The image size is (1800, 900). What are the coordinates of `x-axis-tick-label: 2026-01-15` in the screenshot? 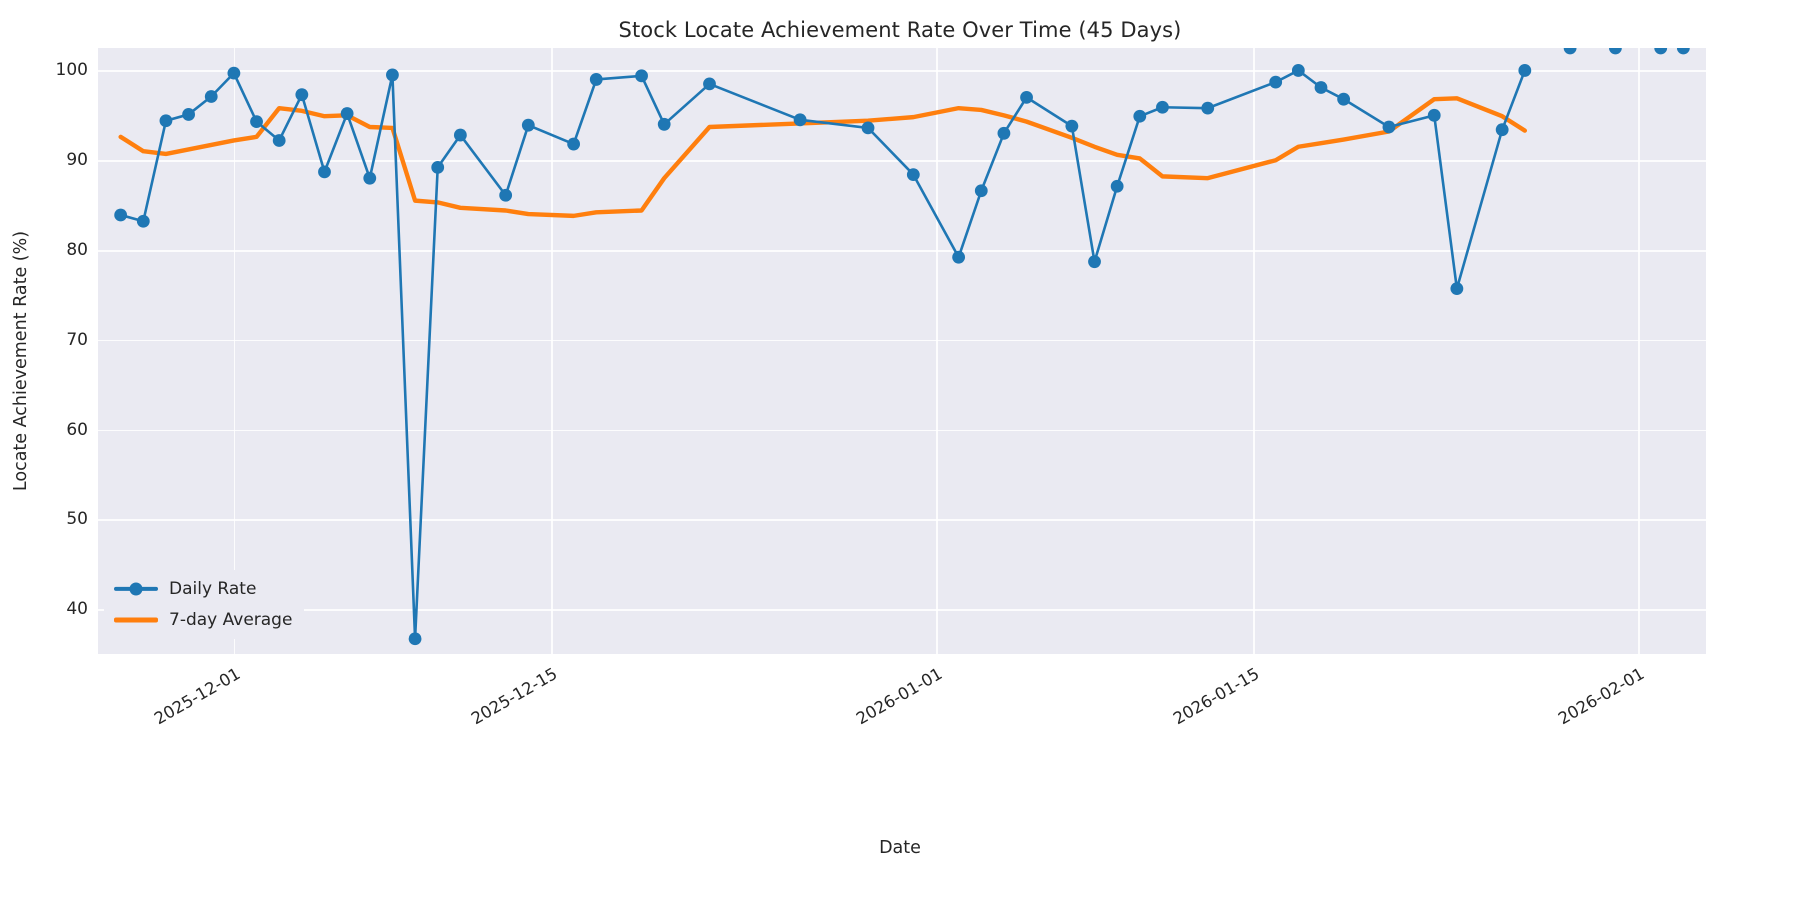 It's located at (1216, 696).